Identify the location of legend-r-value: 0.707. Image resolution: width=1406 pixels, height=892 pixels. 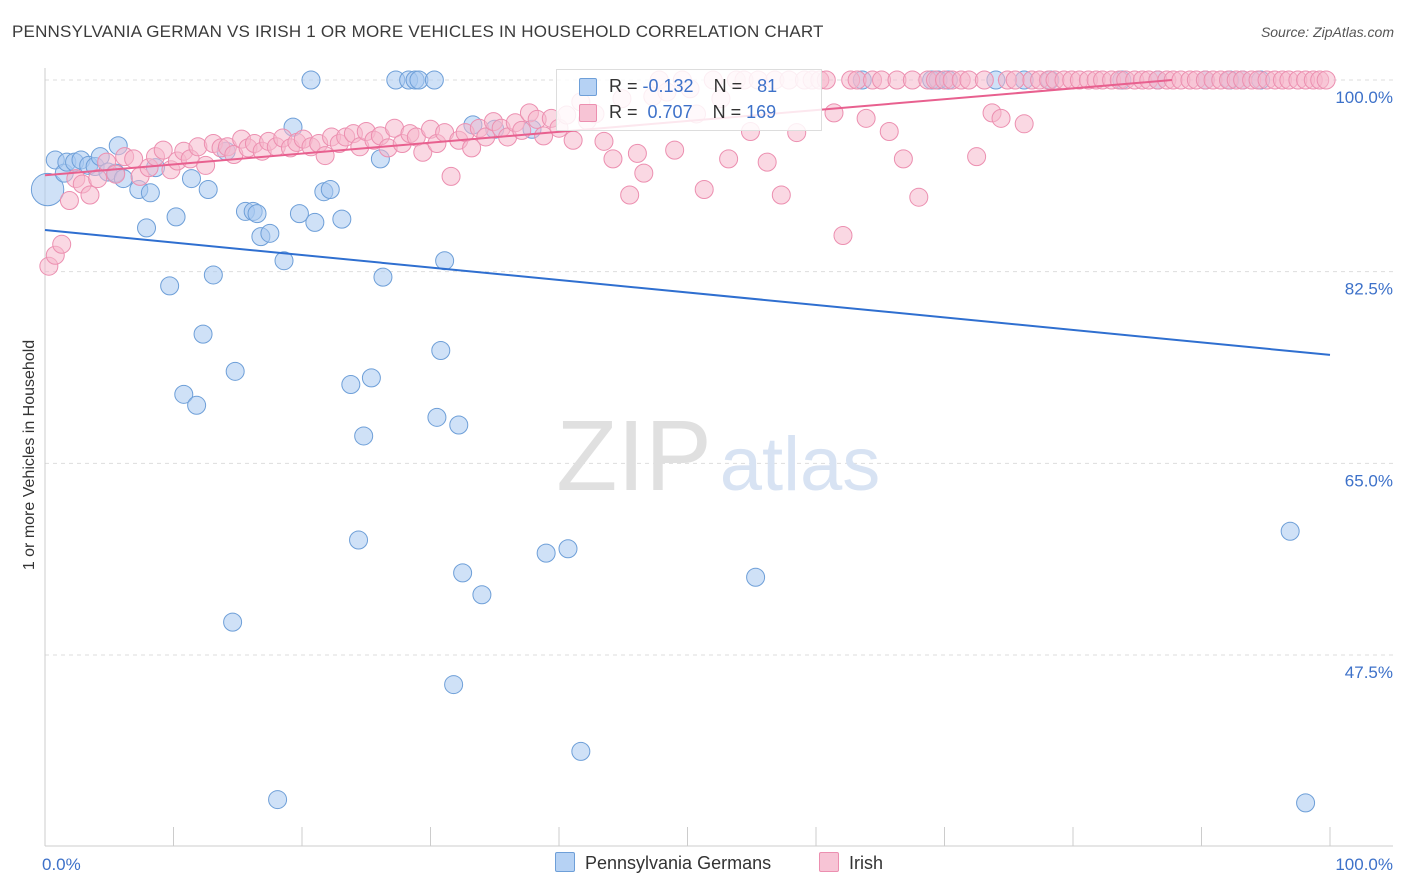
(670, 112).